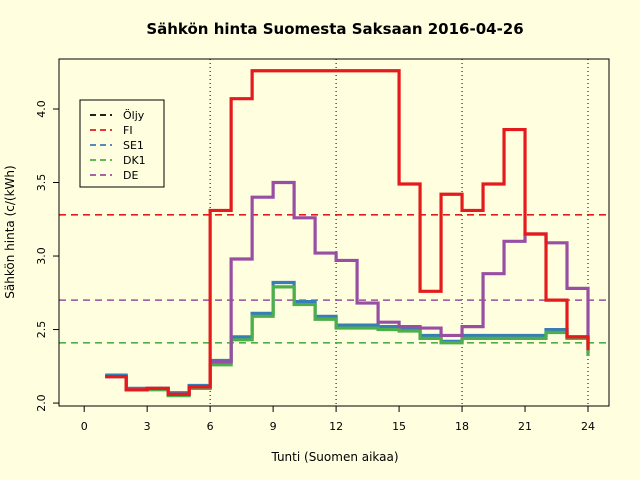 Image resolution: width=640 pixels, height=480 pixels. I want to click on x-tick-label: 9, so click(273, 426).